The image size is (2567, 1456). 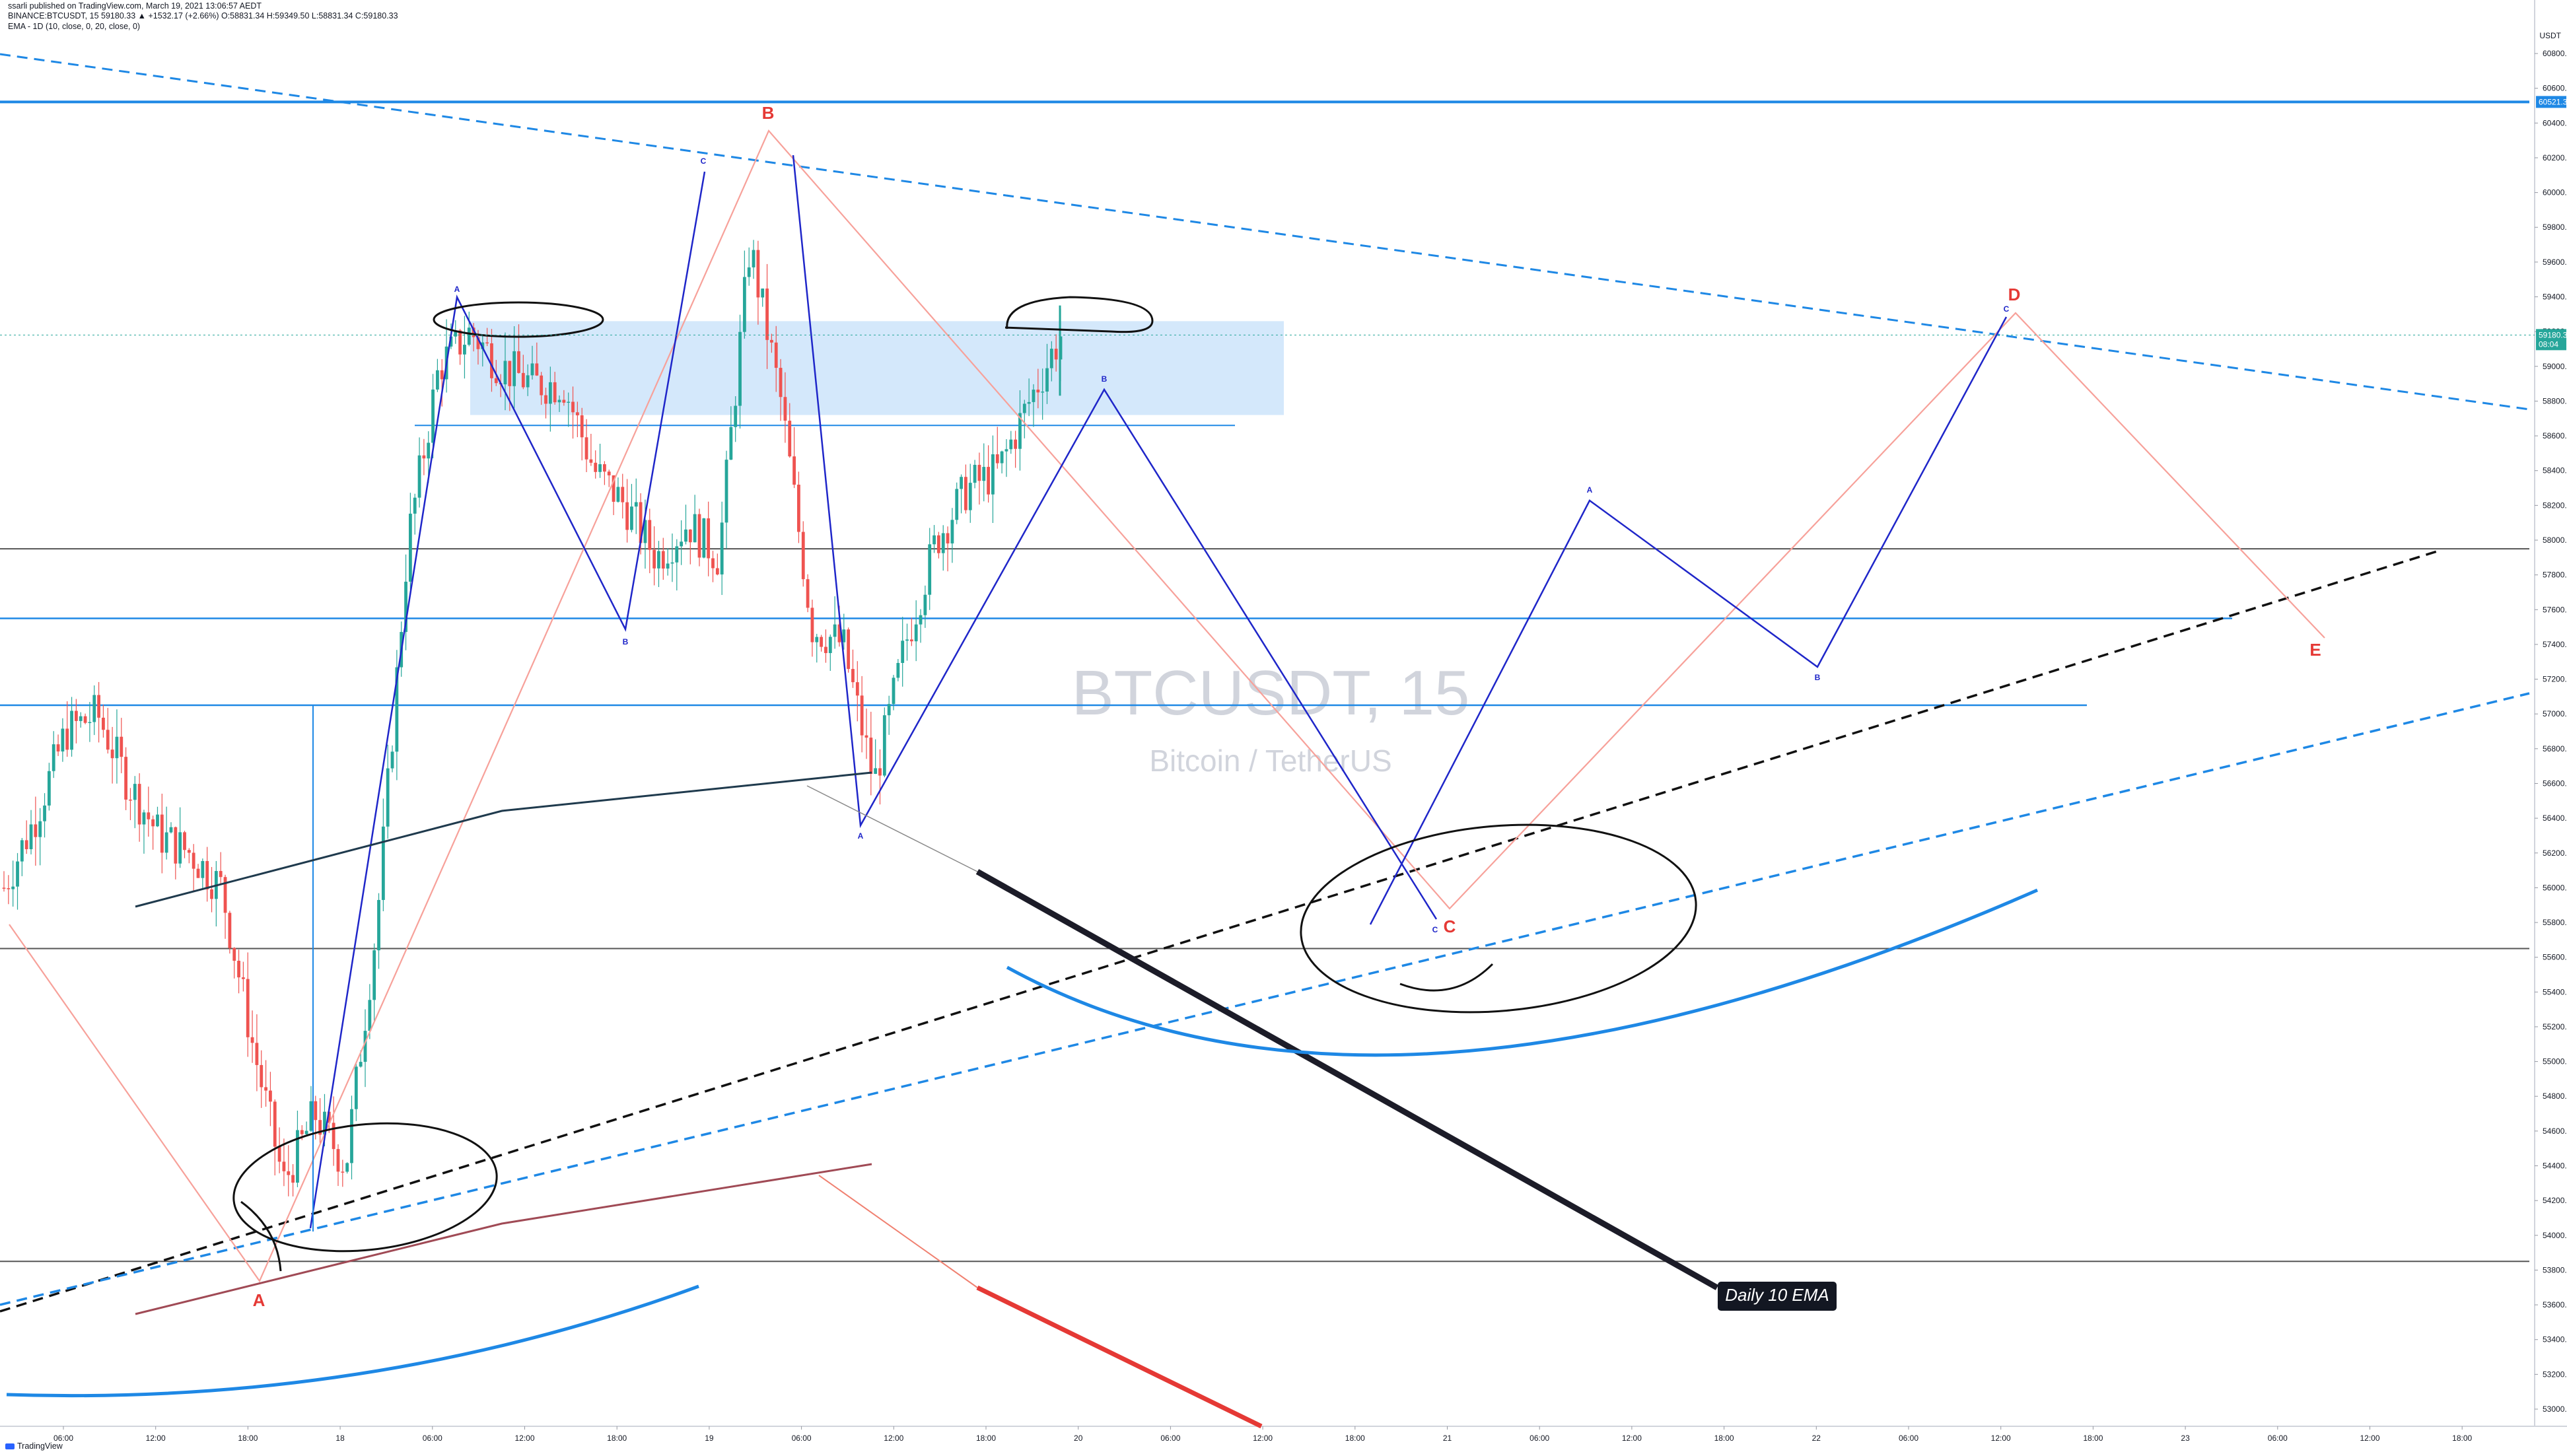 I want to click on daily-ema-projection, so click(x=1347, y=1079).